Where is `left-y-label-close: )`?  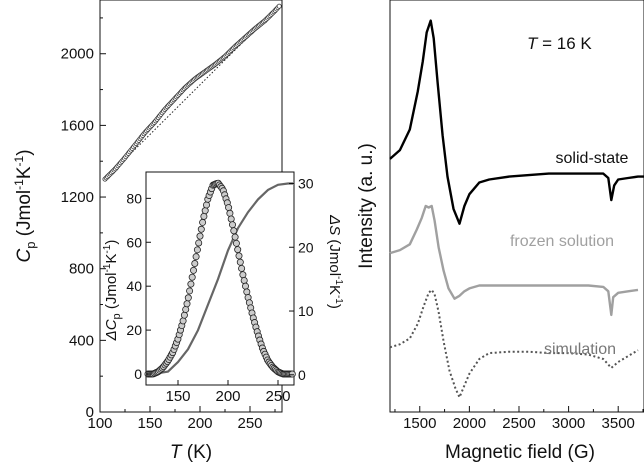
left-y-label-close: ) is located at coordinates (24, 152).